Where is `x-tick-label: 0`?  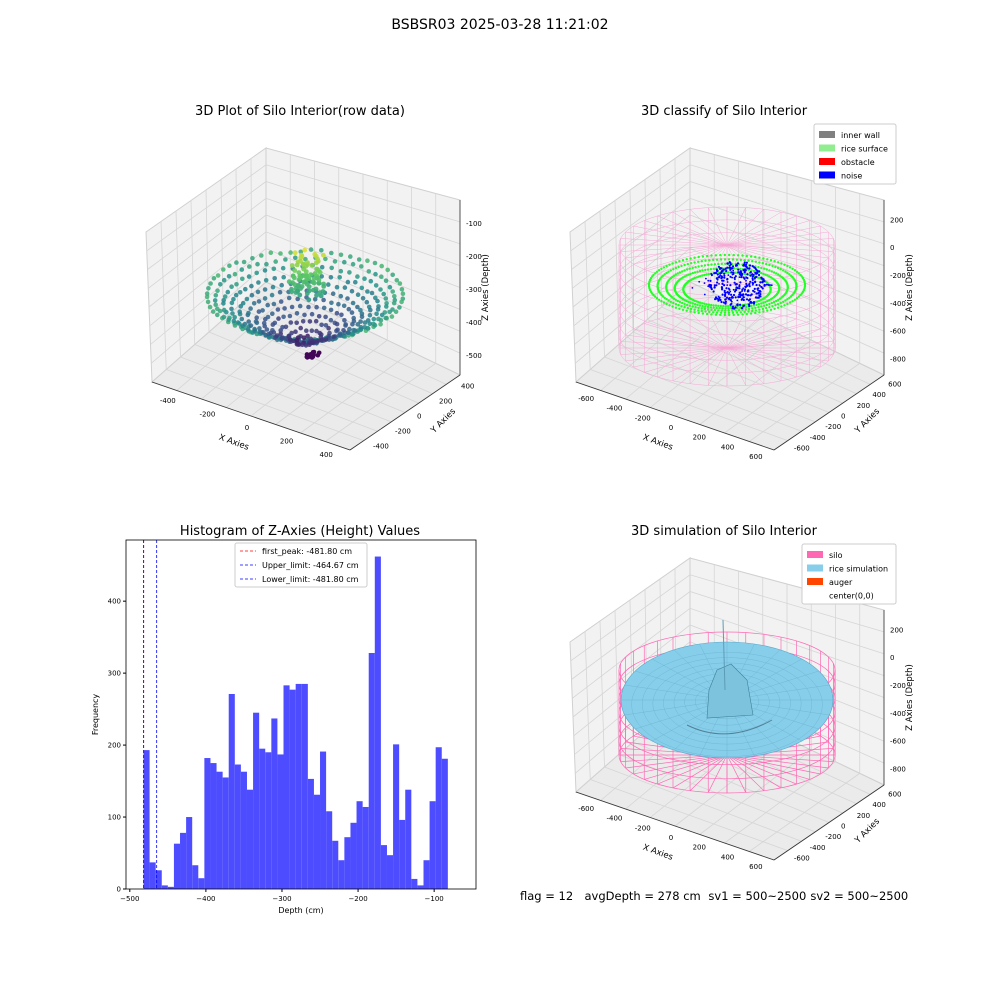
x-tick-label: 0 is located at coordinates (247, 428).